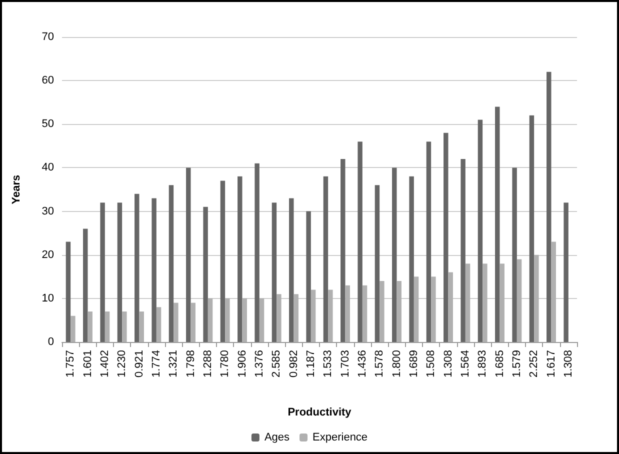 This screenshot has width=619, height=454. What do you see at coordinates (276, 364) in the screenshot?
I see `x-tick-label: 2.585` at bounding box center [276, 364].